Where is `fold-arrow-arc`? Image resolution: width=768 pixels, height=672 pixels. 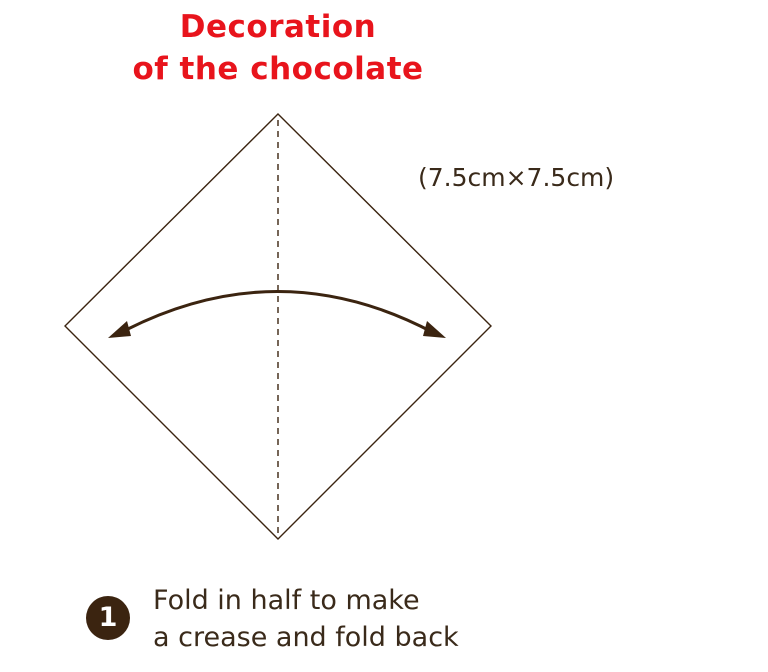
fold-arrow-arc is located at coordinates (277, 312).